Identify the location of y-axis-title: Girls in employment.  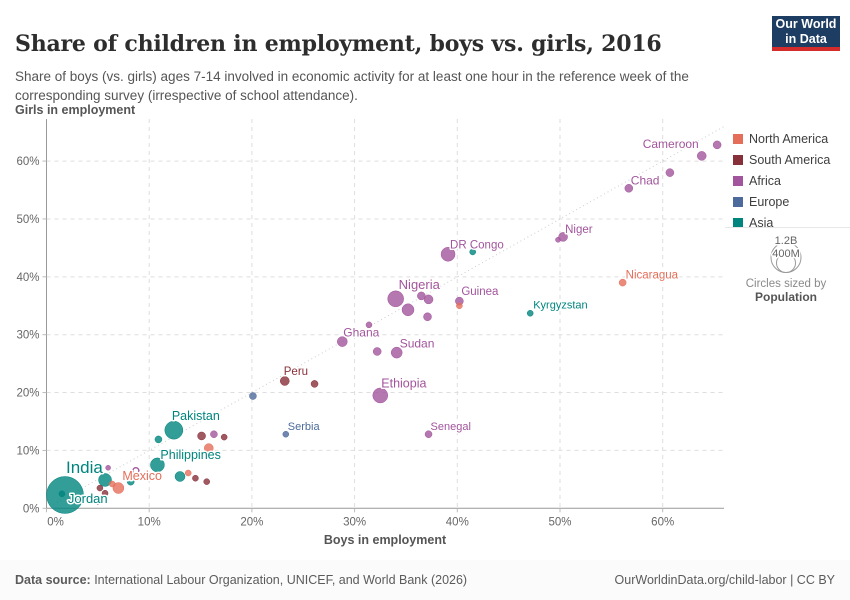
(75, 110).